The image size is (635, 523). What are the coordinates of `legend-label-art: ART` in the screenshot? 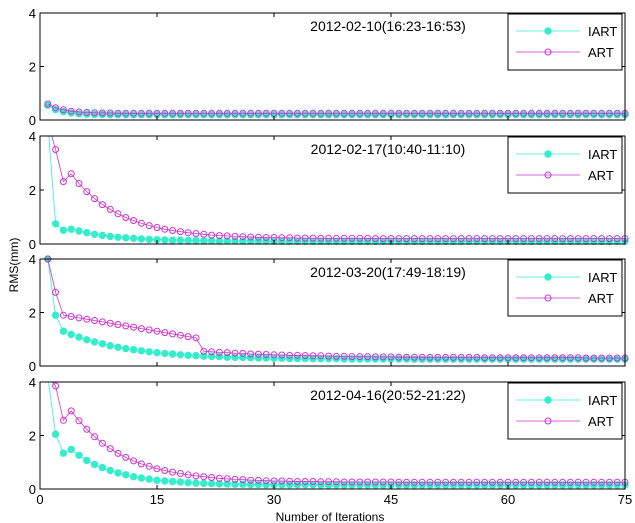 It's located at (601, 175).